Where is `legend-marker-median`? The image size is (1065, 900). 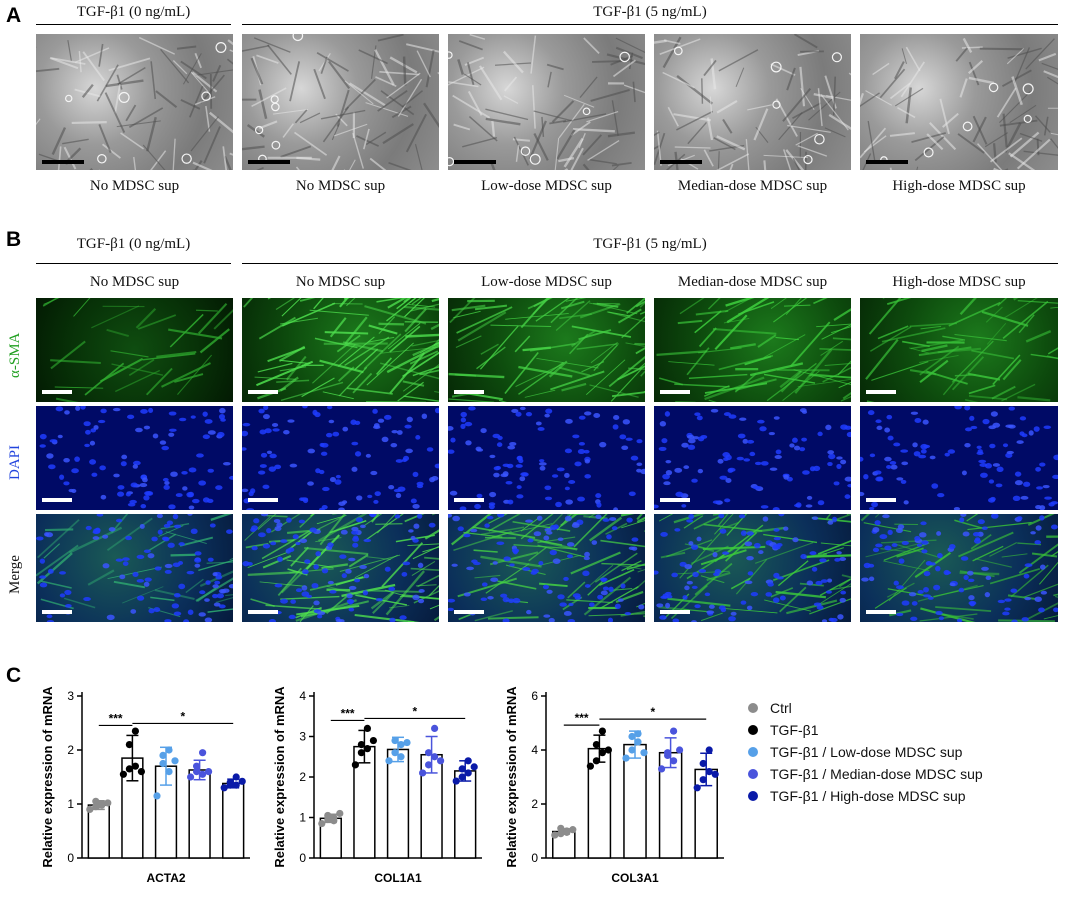
legend-marker-median is located at coordinates (753, 774).